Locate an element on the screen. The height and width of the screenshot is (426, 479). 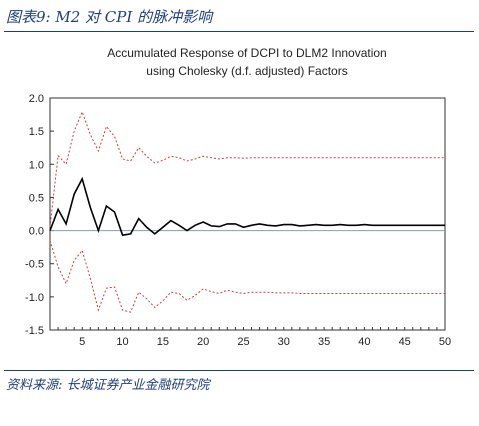
y-tick-label: -1.0 is located at coordinates (34, 298).